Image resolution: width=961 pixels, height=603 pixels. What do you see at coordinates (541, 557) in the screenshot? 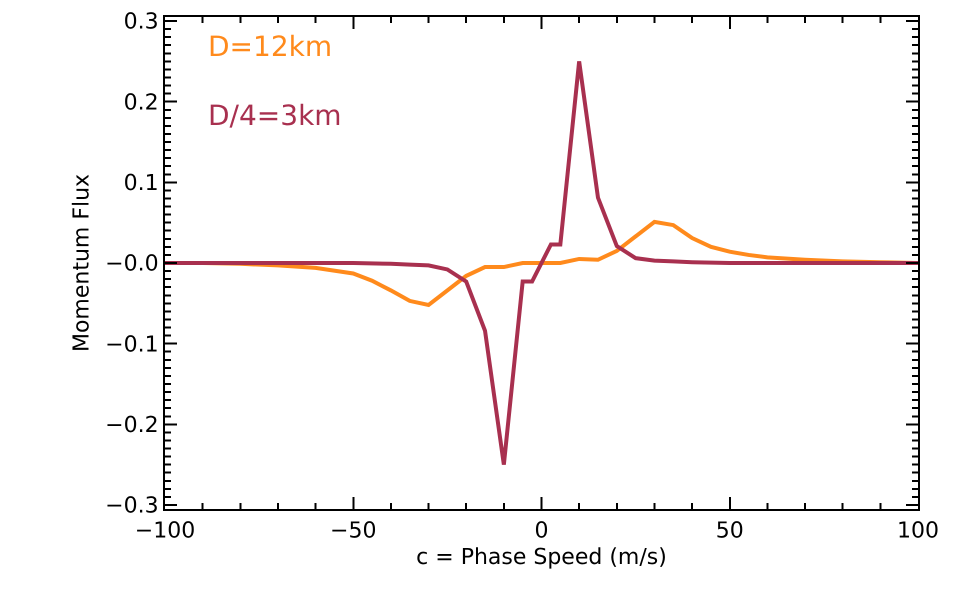
I see `x-axis-title: c = Phase Speed (m/s)` at bounding box center [541, 557].